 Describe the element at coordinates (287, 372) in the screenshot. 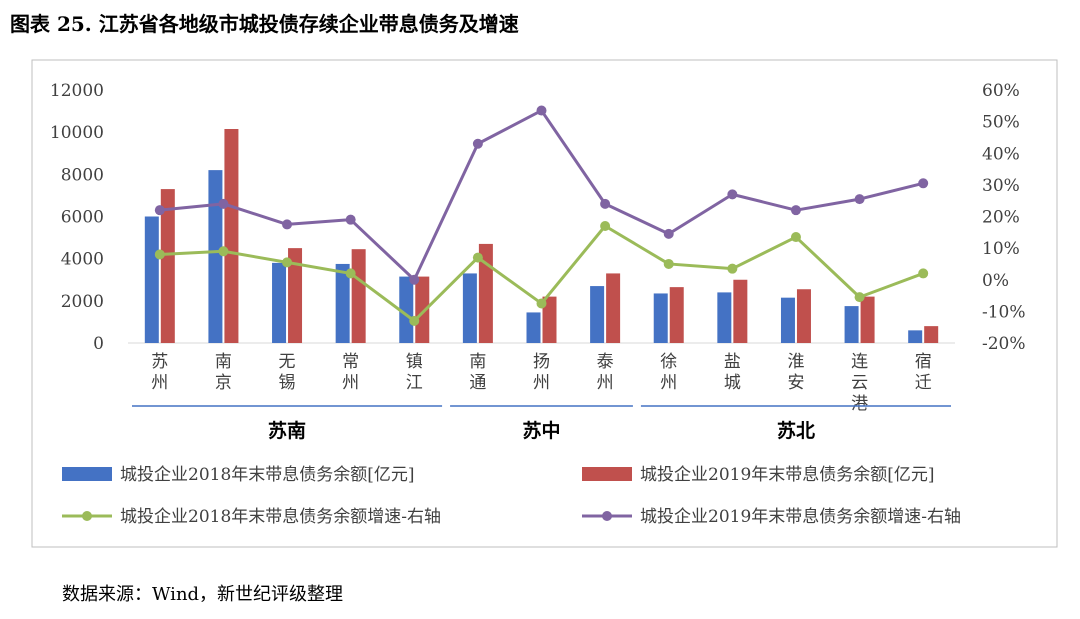

I see `category-label: 无锡` at that location.